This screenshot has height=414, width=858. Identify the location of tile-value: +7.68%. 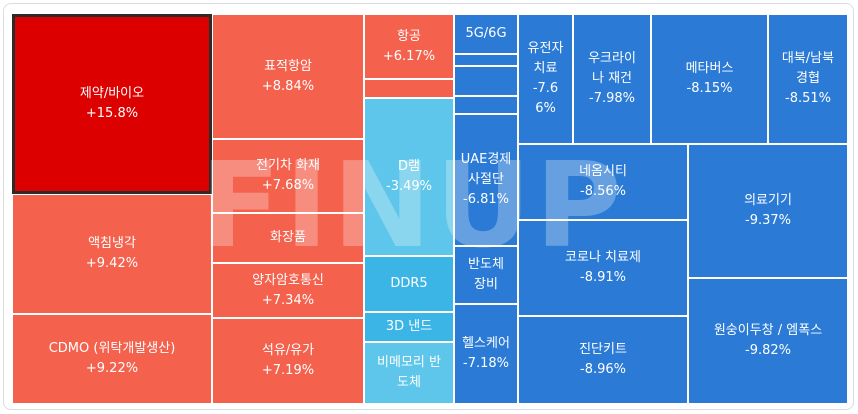
(288, 185).